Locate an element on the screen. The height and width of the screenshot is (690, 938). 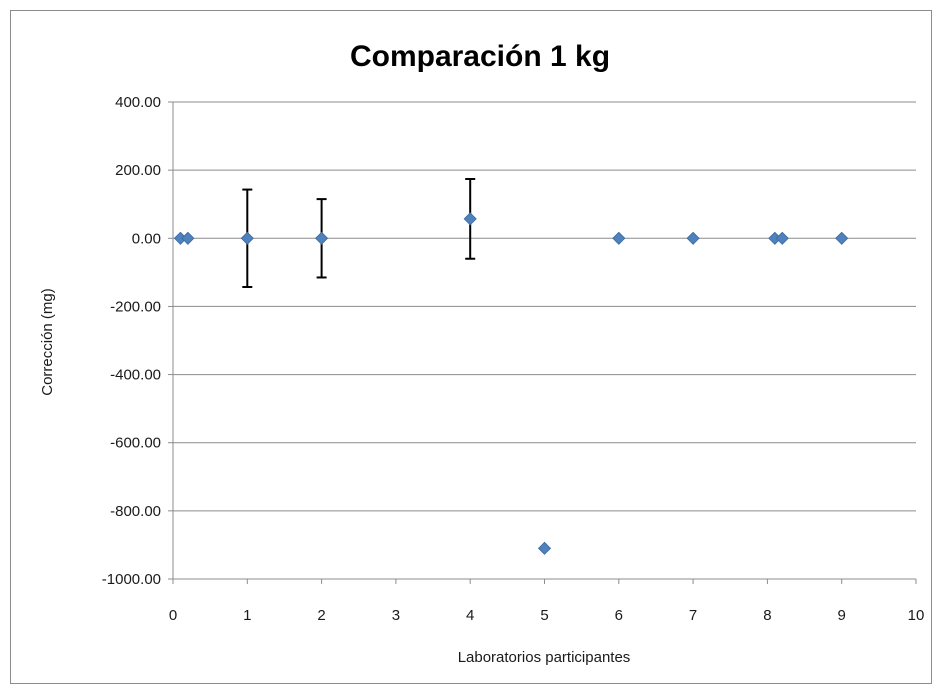
chart-title: Comparación 1 kg is located at coordinates (480, 56).